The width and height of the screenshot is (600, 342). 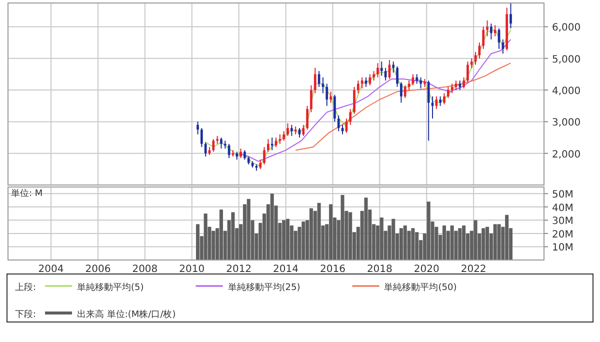 What do you see at coordinates (427, 269) in the screenshot?
I see `x-tick-label: 2020` at bounding box center [427, 269].